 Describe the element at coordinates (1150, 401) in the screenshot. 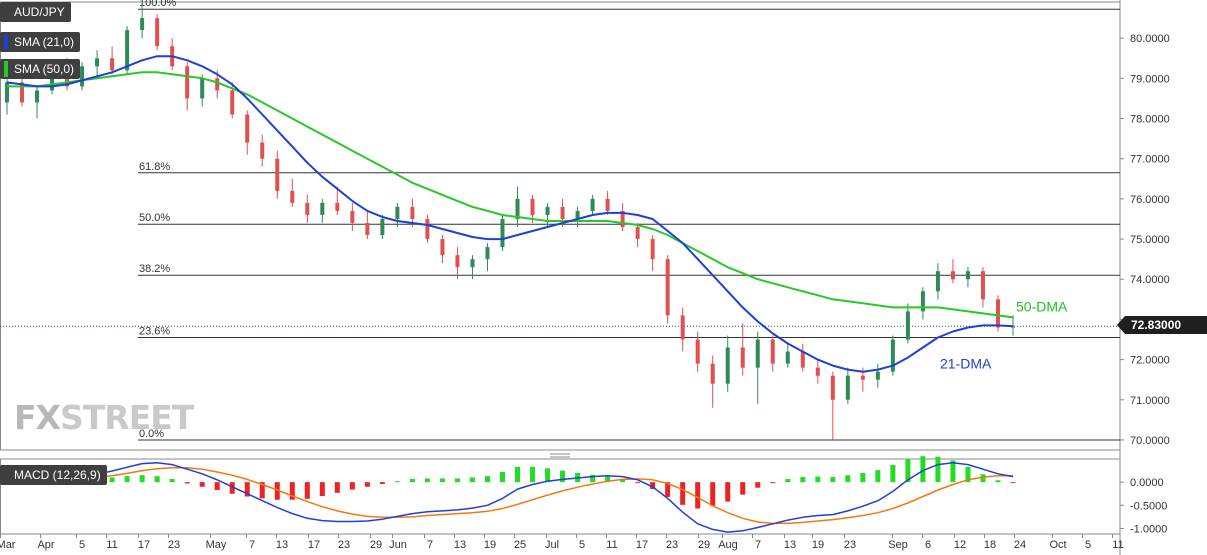

I see `price-y-tick-label: 71.0000` at that location.